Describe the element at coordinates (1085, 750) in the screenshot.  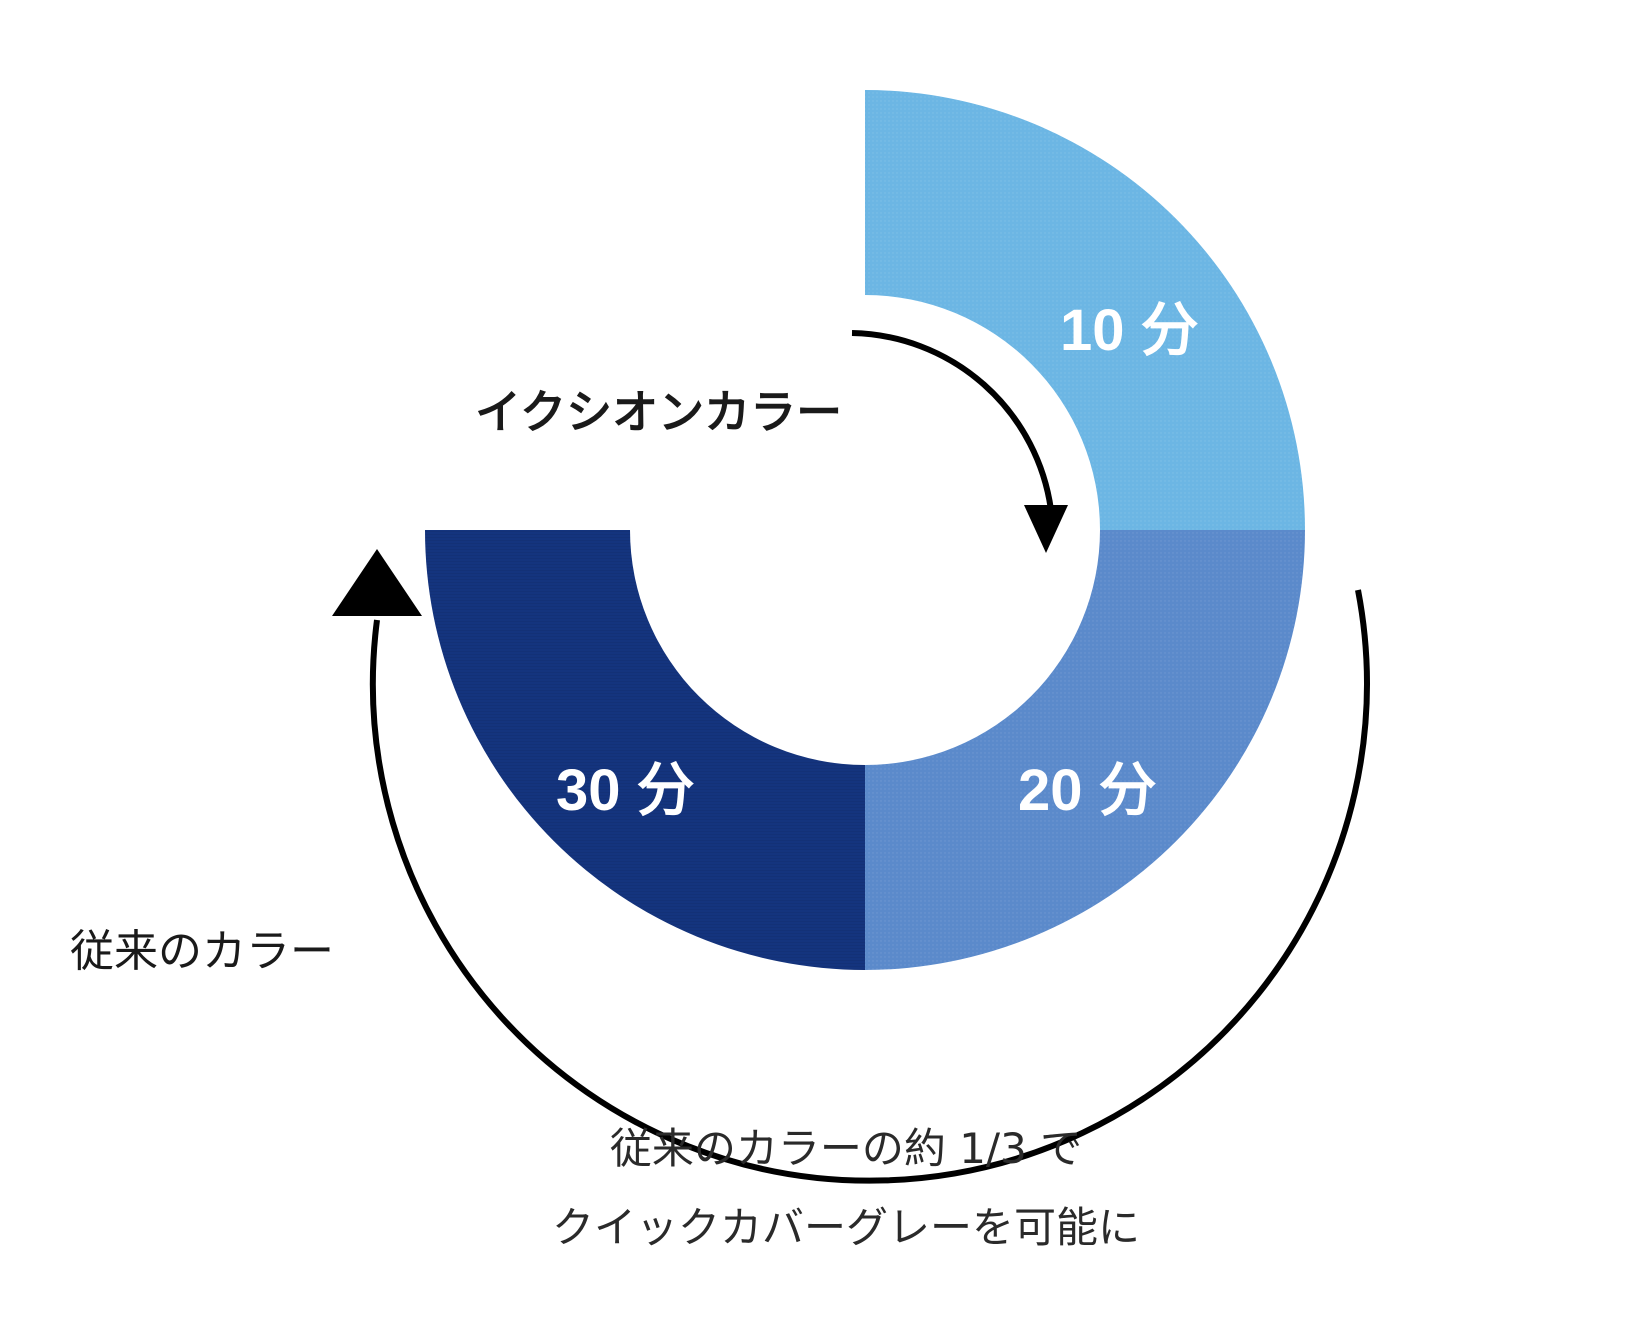
I see `segment-20-texture` at that location.